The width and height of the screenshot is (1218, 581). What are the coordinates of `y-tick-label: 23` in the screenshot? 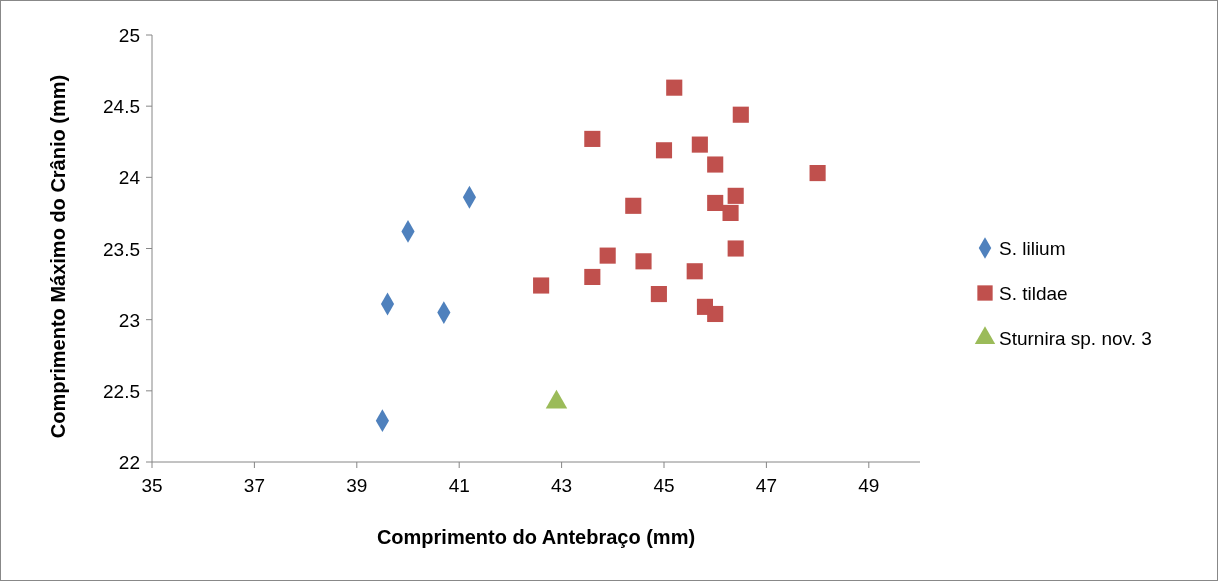 It's located at (129, 320).